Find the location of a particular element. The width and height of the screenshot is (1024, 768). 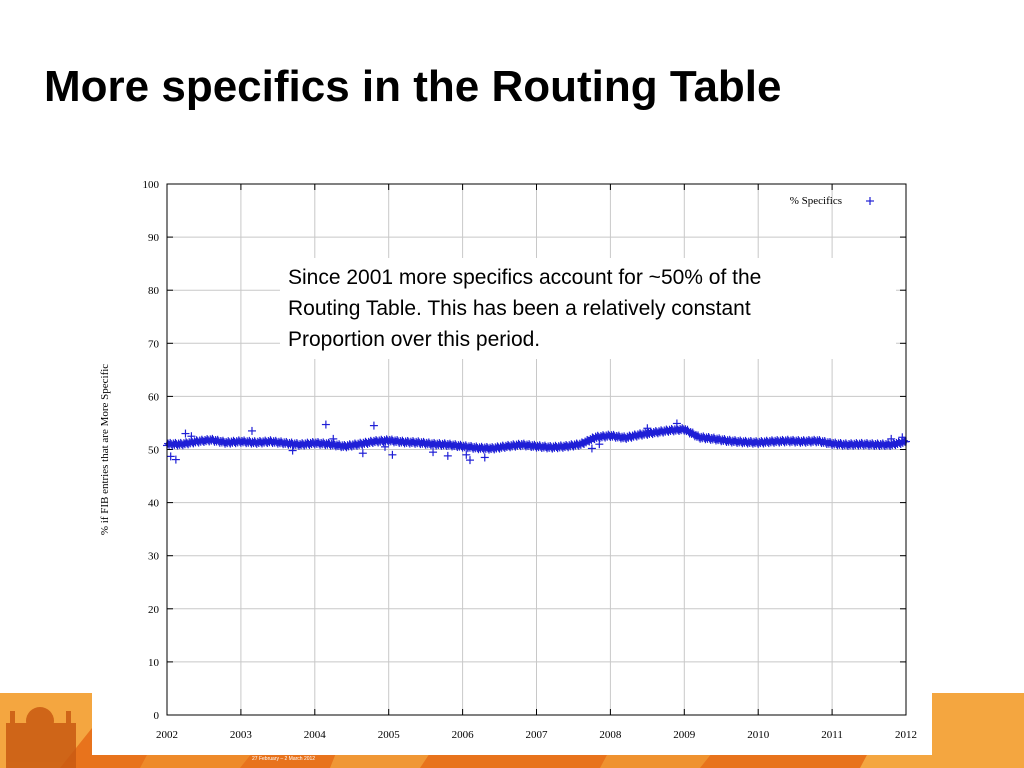

legend: % Specifics is located at coordinates (832, 201).